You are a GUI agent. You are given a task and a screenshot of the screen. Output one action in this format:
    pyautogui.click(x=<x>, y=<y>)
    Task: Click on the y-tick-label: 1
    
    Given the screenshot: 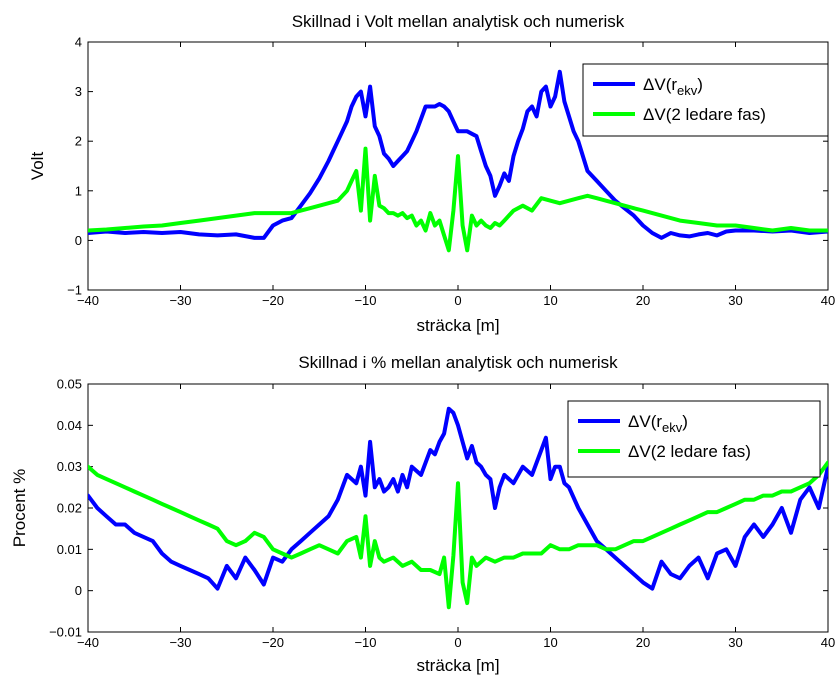 What is the action you would take?
    pyautogui.click(x=78, y=190)
    